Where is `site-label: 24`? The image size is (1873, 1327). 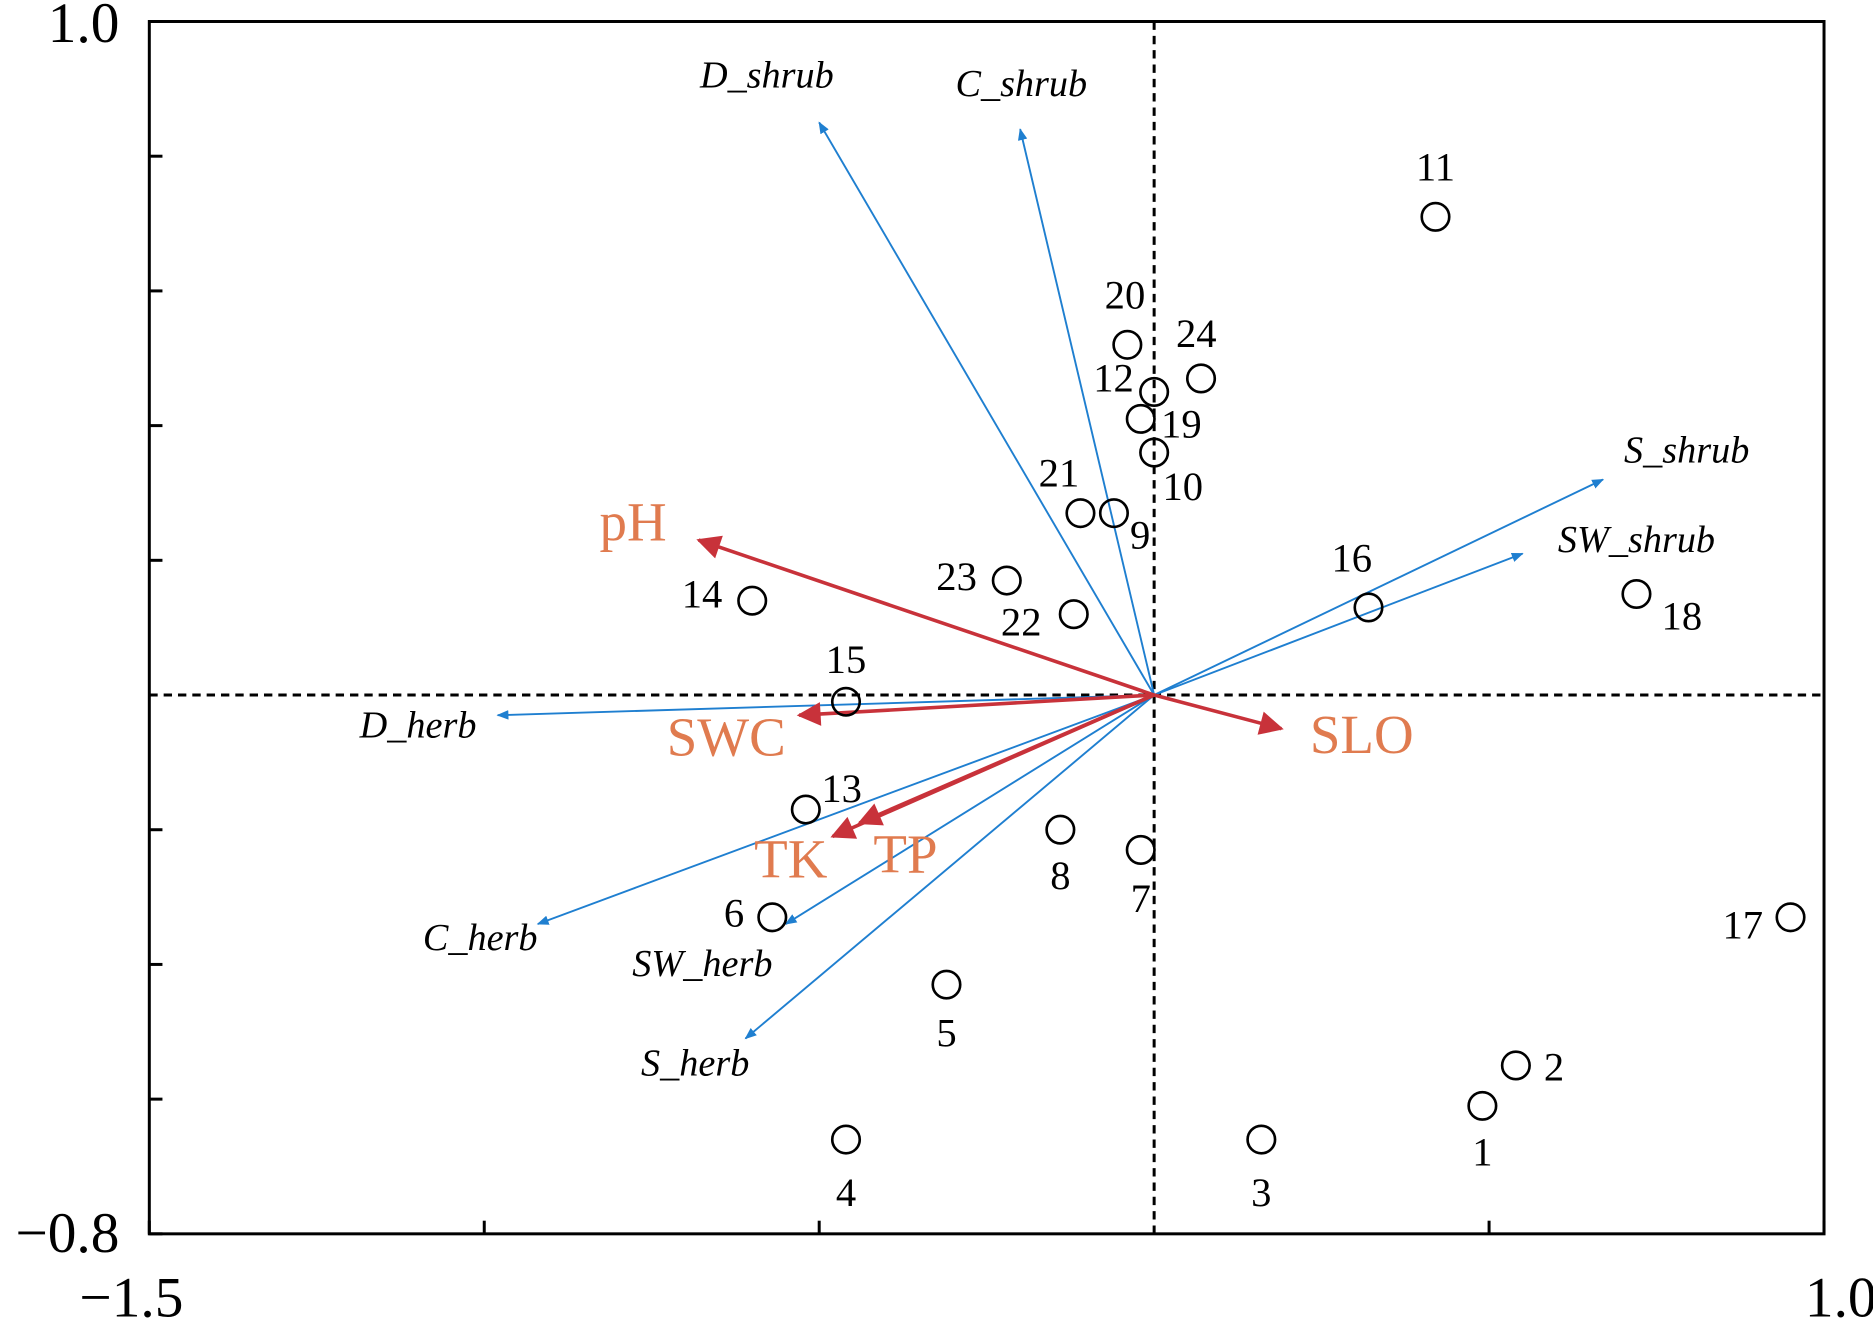 site-label: 24 is located at coordinates (1196, 333).